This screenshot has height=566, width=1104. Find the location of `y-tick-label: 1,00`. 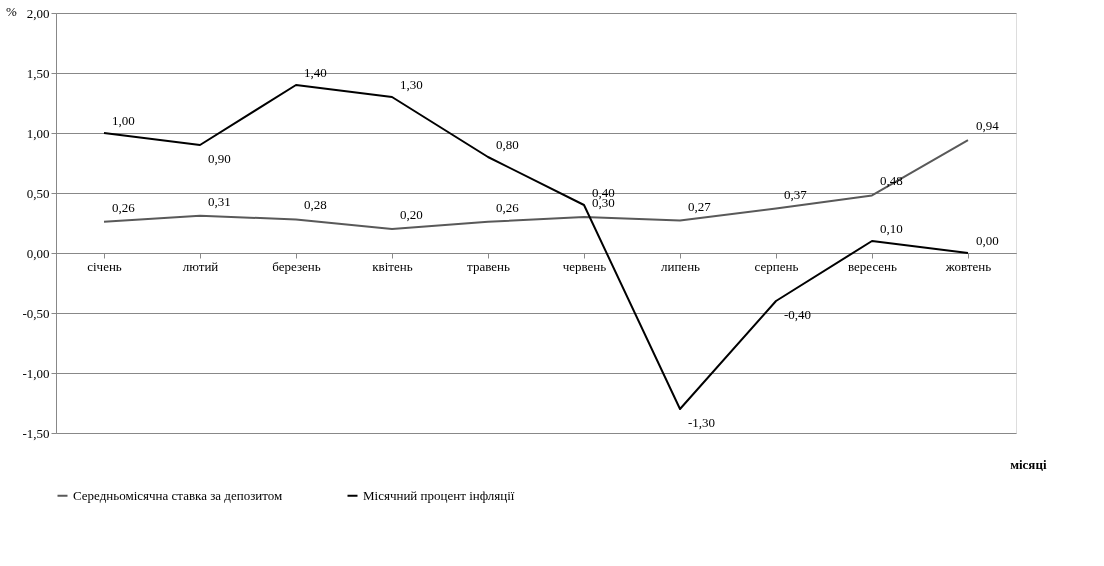

y-tick-label: 1,00 is located at coordinates (38, 133).